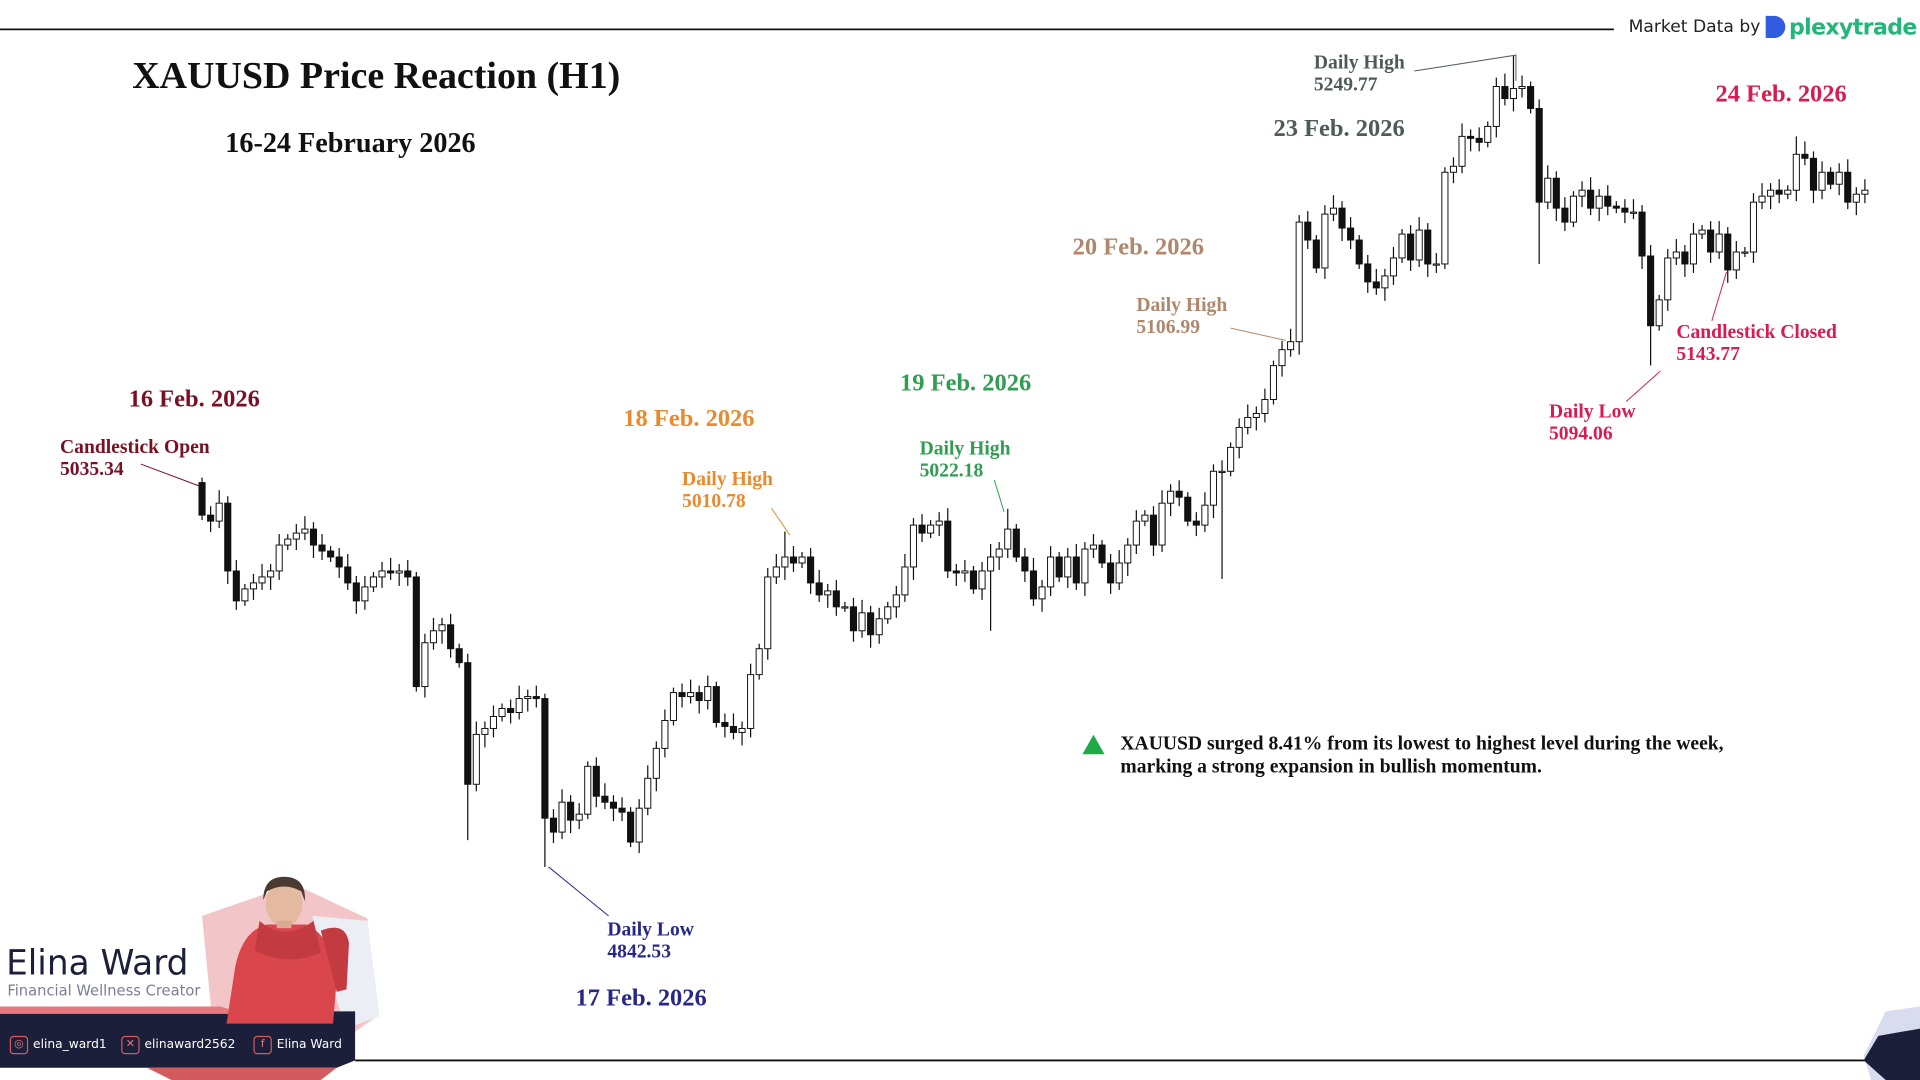 Image resolution: width=1920 pixels, height=1080 pixels. I want to click on chart-title: XAUUSD Price Reaction (H1), so click(376, 75).